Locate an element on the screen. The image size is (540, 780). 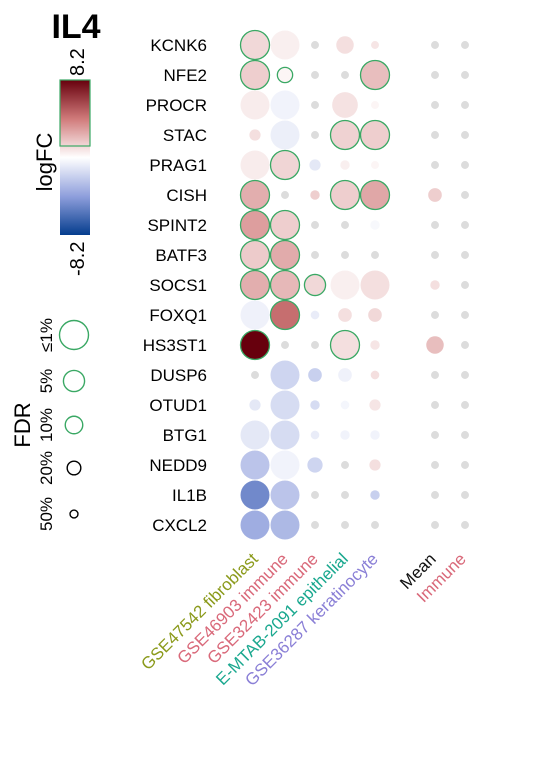
significance-range-marker is located at coordinates (75, 113).